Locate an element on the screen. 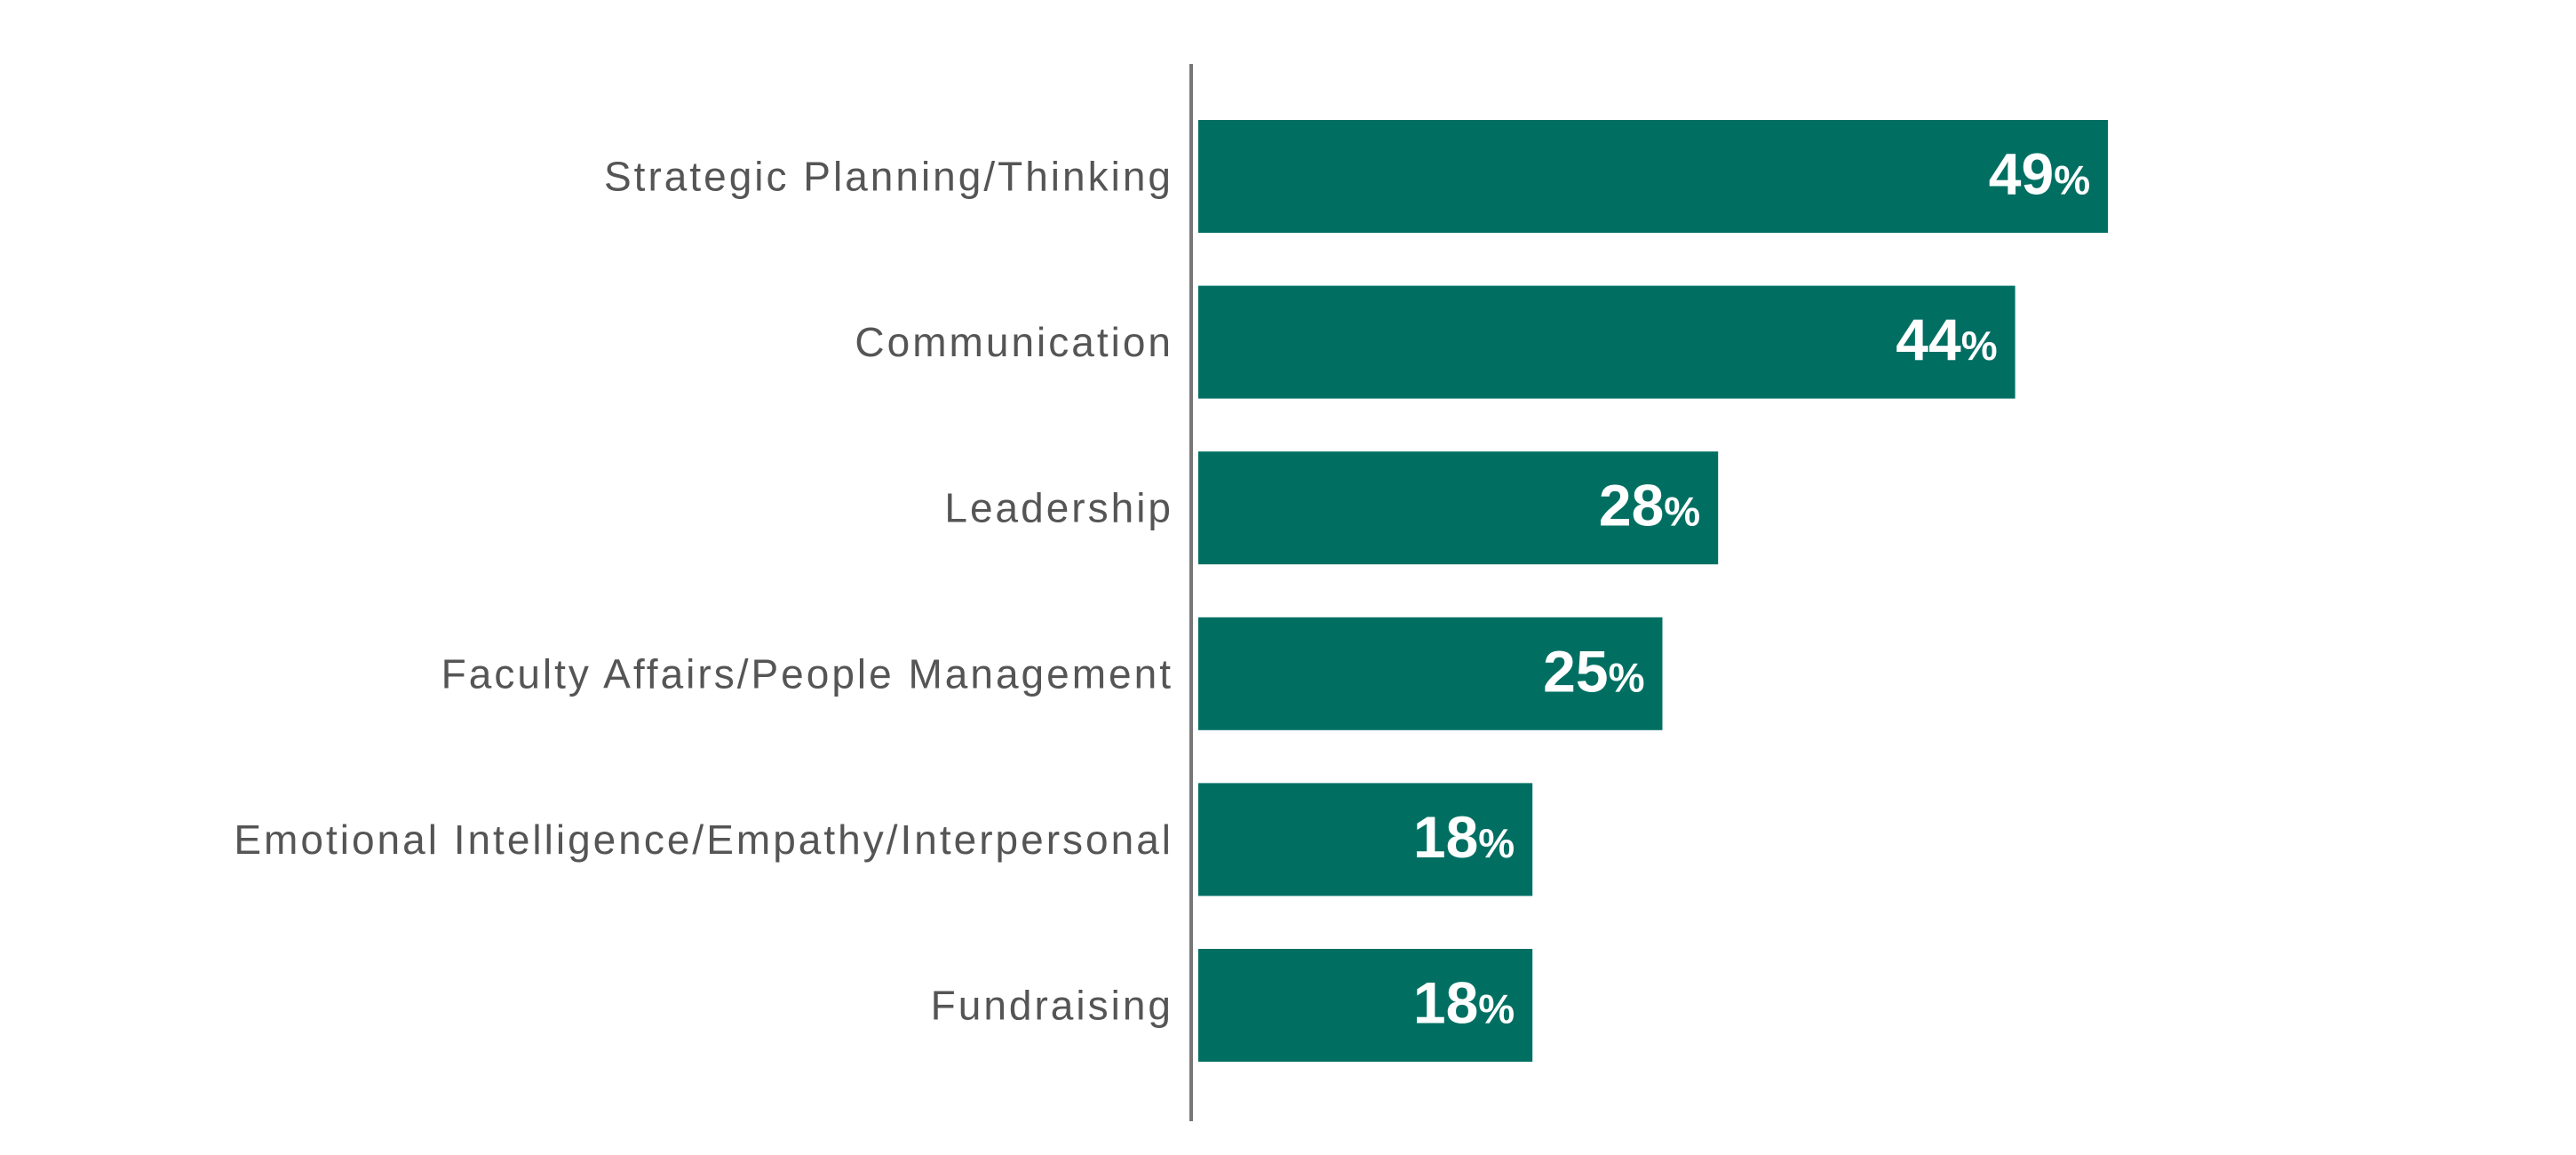 Image resolution: width=2576 pixels, height=1155 pixels. value-label: 25% is located at coordinates (1593, 671).